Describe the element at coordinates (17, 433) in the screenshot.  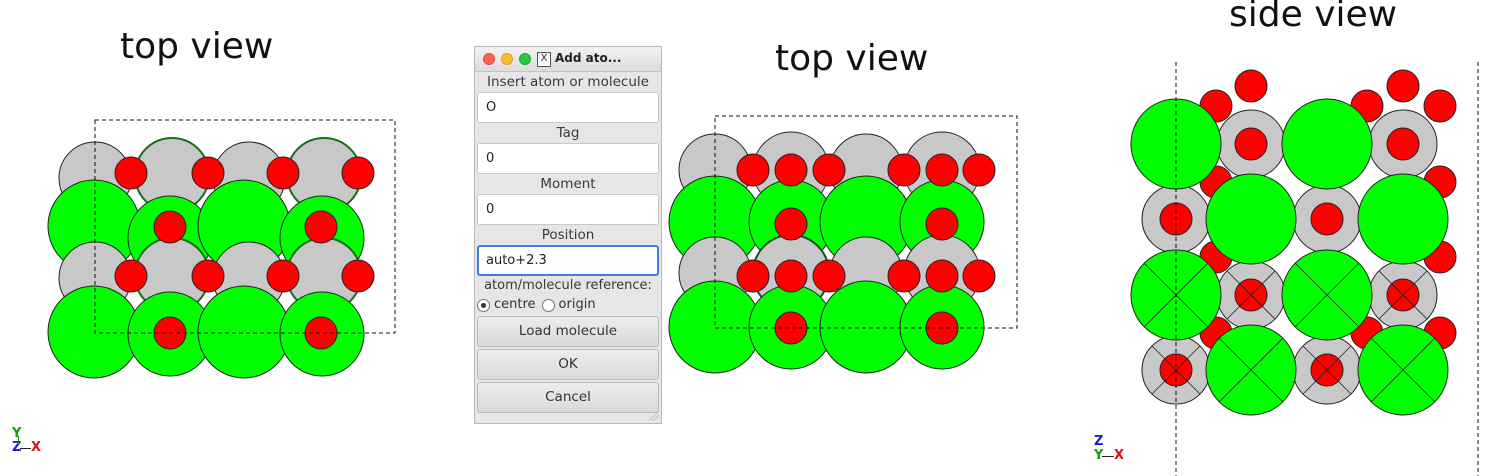
I see `axis-label-up: Y` at that location.